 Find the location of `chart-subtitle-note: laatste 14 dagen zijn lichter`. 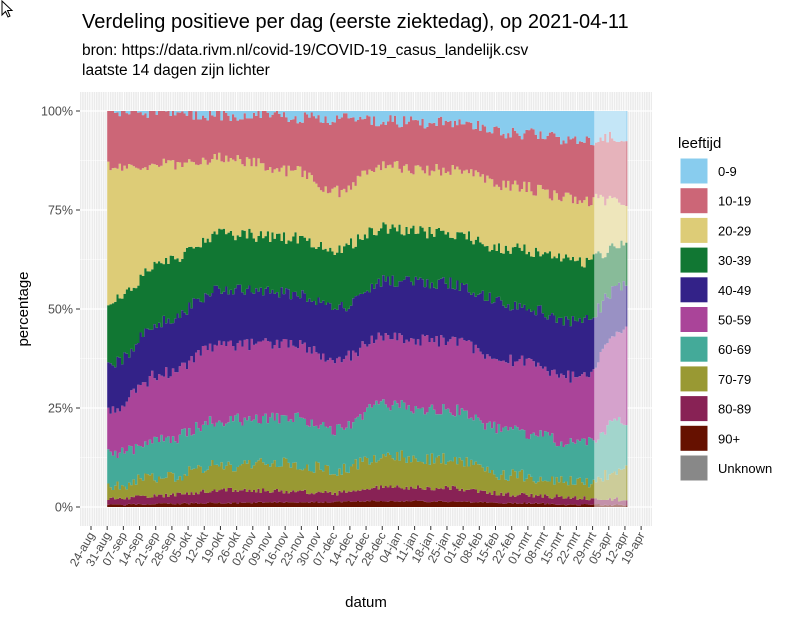

chart-subtitle-note: laatste 14 dagen zijn lichter is located at coordinates (176, 70).